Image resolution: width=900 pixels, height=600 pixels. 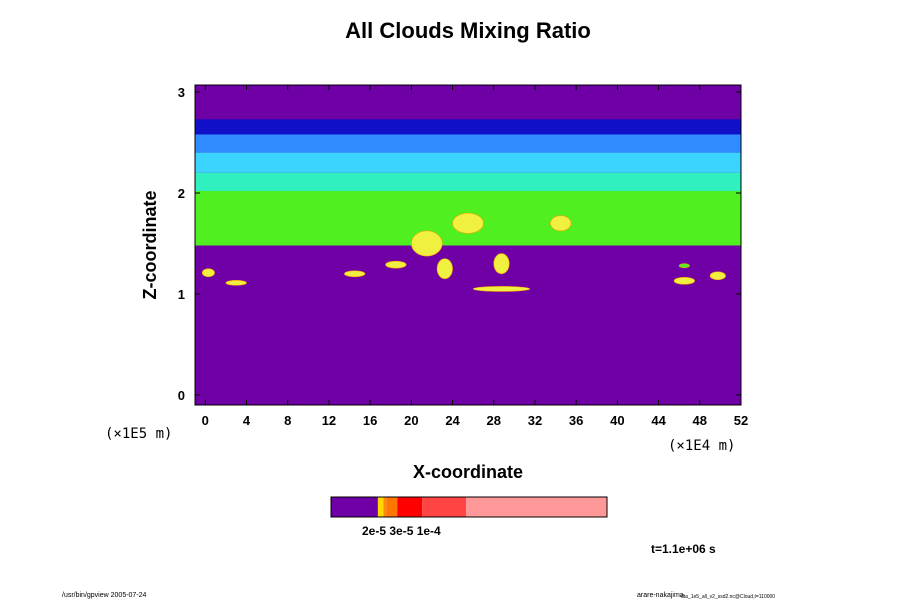 What do you see at coordinates (452, 420) in the screenshot?
I see `x-tick-label: 24` at bounding box center [452, 420].